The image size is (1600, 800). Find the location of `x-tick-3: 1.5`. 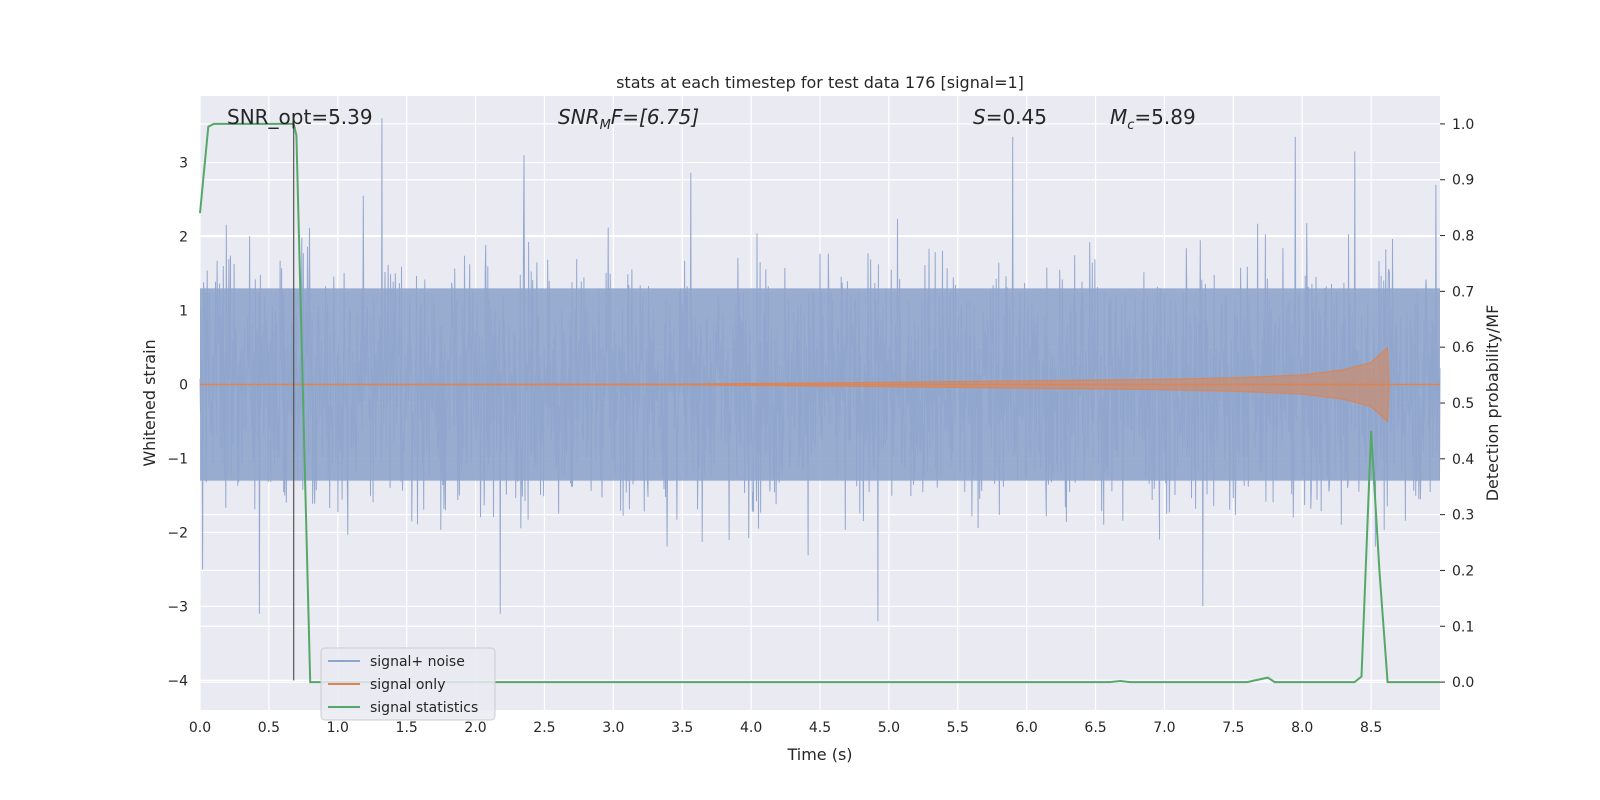

x-tick-3: 1.5 is located at coordinates (407, 728).